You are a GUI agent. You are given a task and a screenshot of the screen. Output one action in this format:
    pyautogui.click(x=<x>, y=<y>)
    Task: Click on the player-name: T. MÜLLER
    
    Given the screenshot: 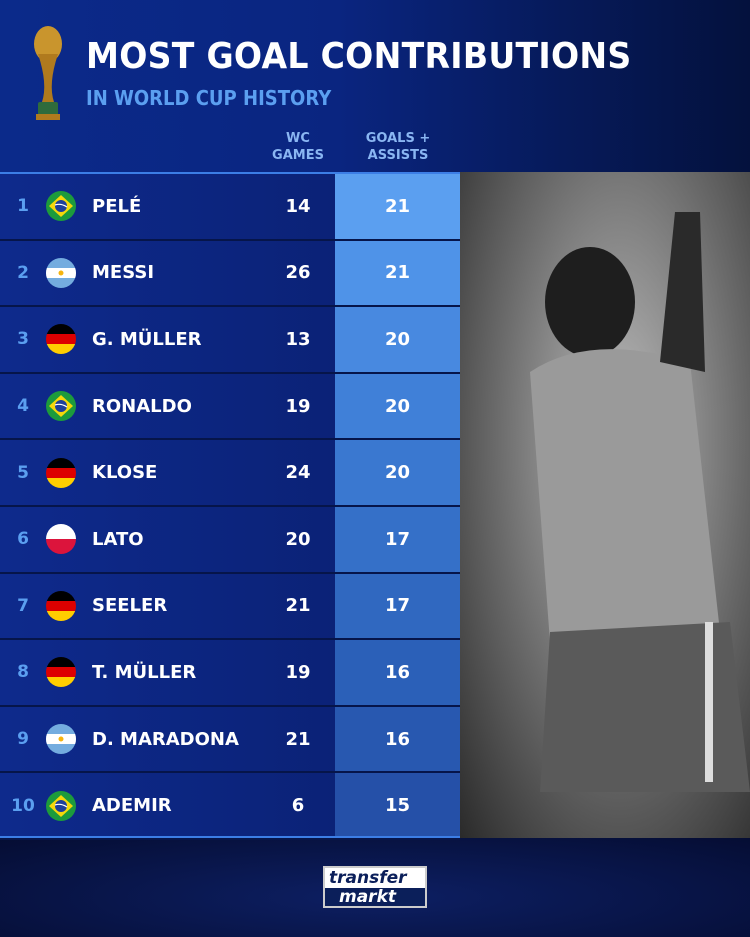 What is the action you would take?
    pyautogui.click(x=144, y=672)
    